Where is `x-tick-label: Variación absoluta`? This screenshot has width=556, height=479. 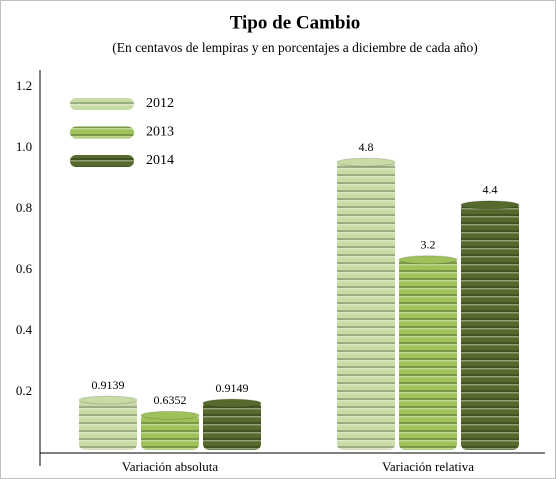 x-tick-label: Variación absoluta is located at coordinates (170, 466).